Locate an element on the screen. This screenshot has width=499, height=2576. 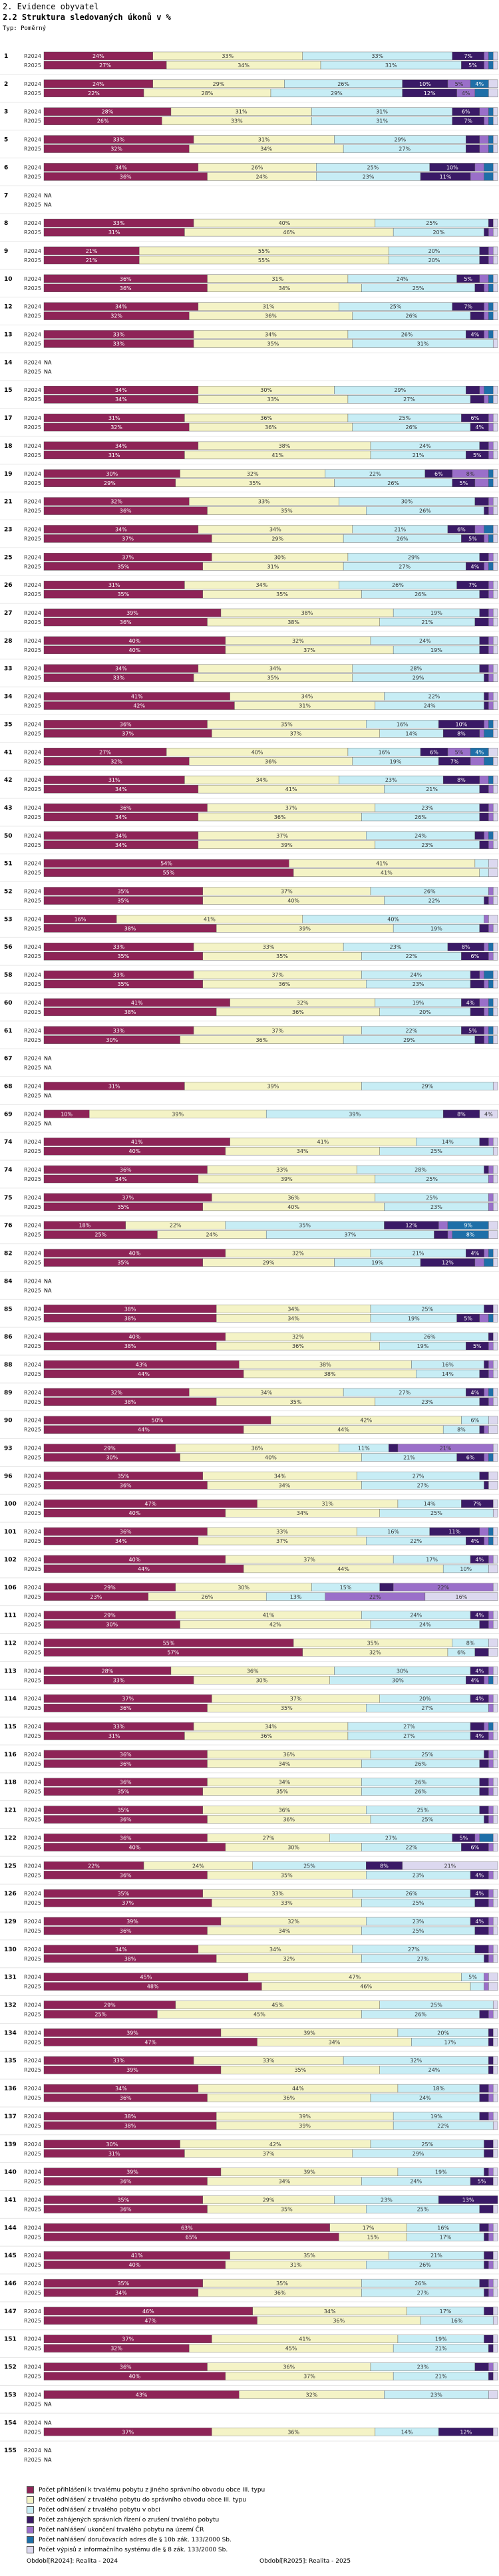
group-label: 115 is located at coordinates (10, 1727).